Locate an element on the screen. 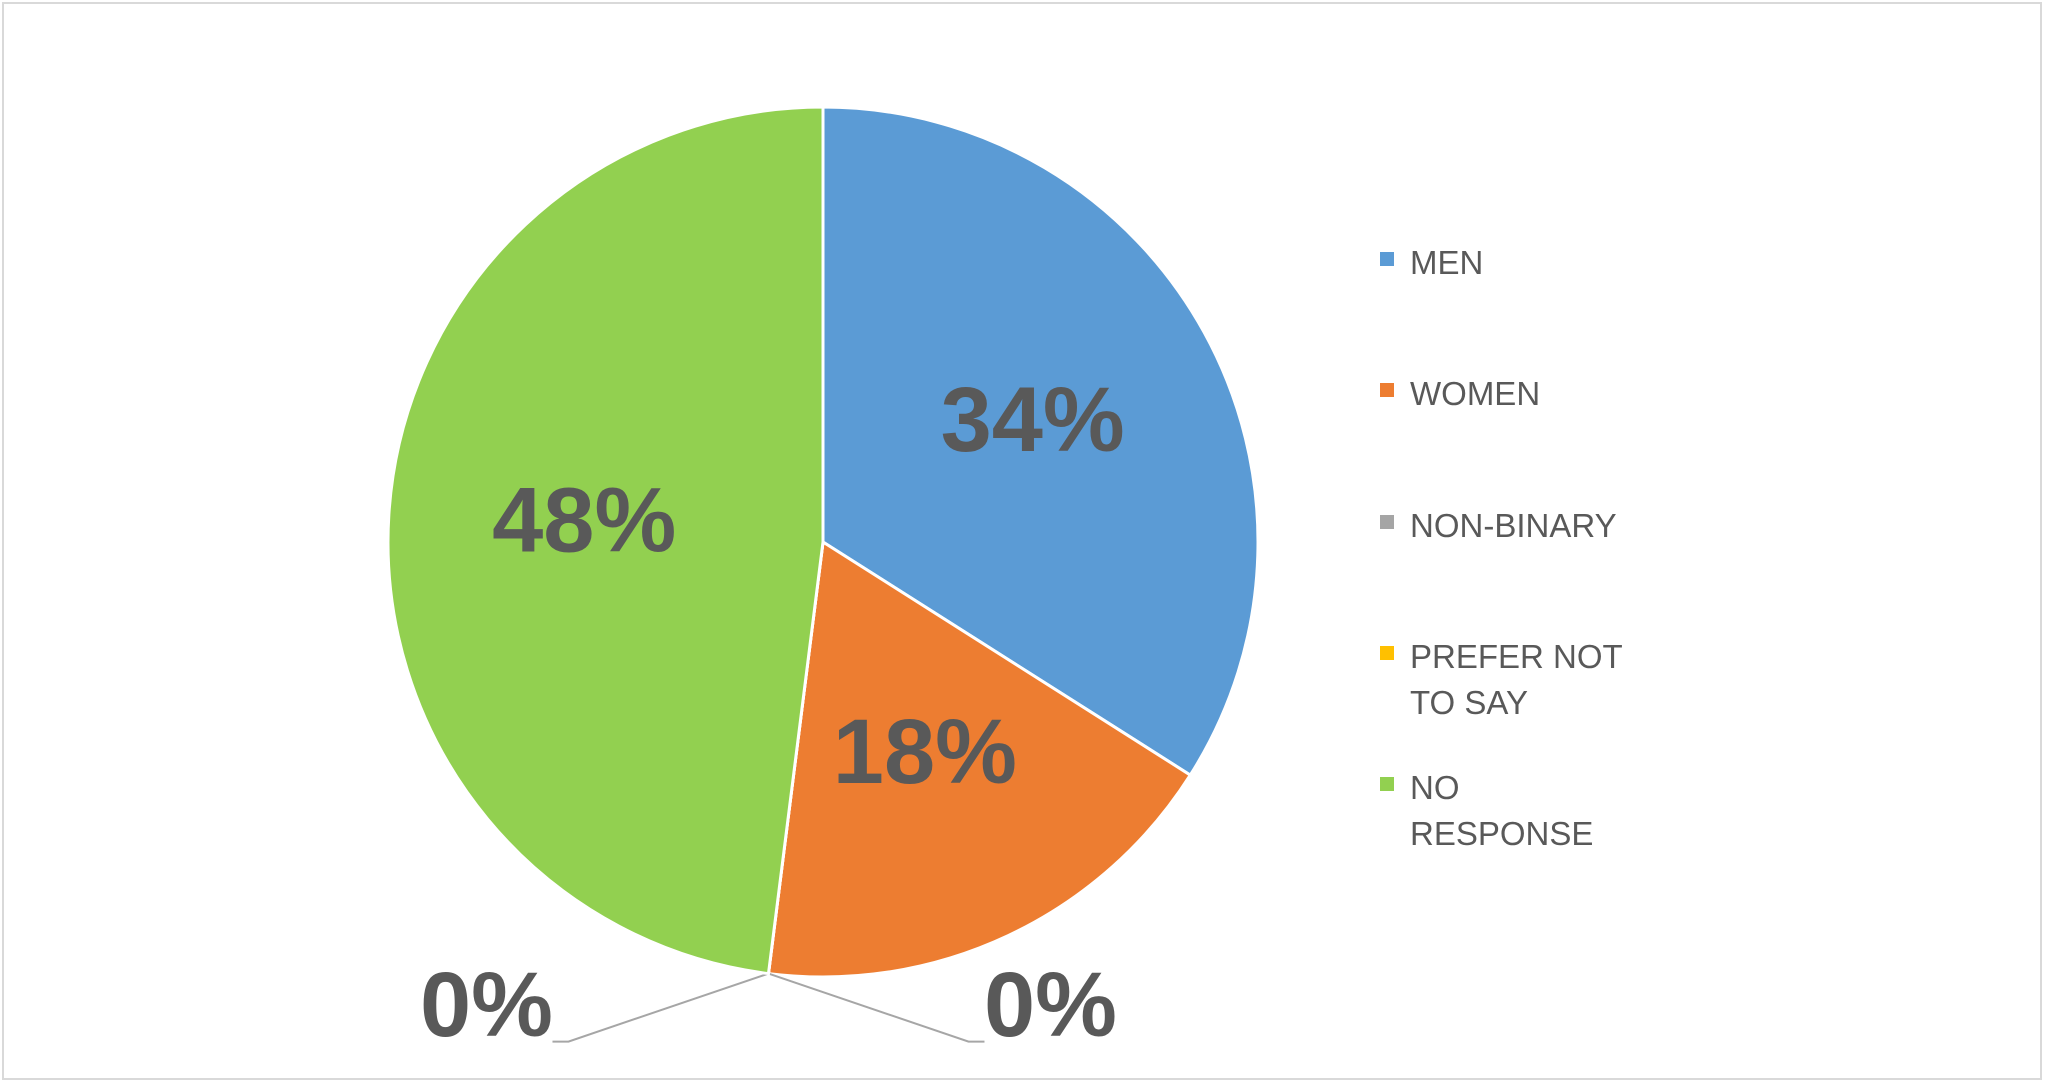 The height and width of the screenshot is (1086, 2048). legend-item: WOMEN is located at coordinates (1530, 394).